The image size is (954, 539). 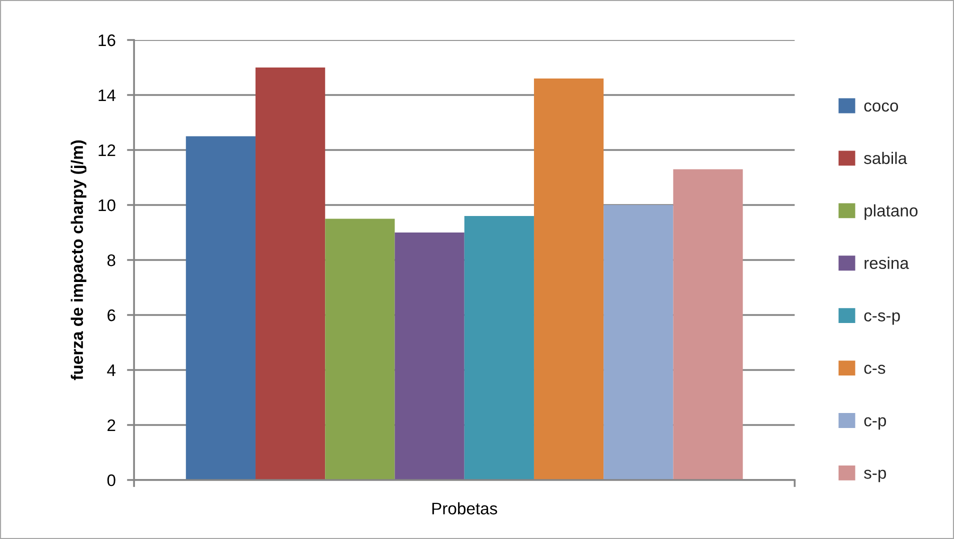 What do you see at coordinates (112, 315) in the screenshot?
I see `y-tick-label: 6` at bounding box center [112, 315].